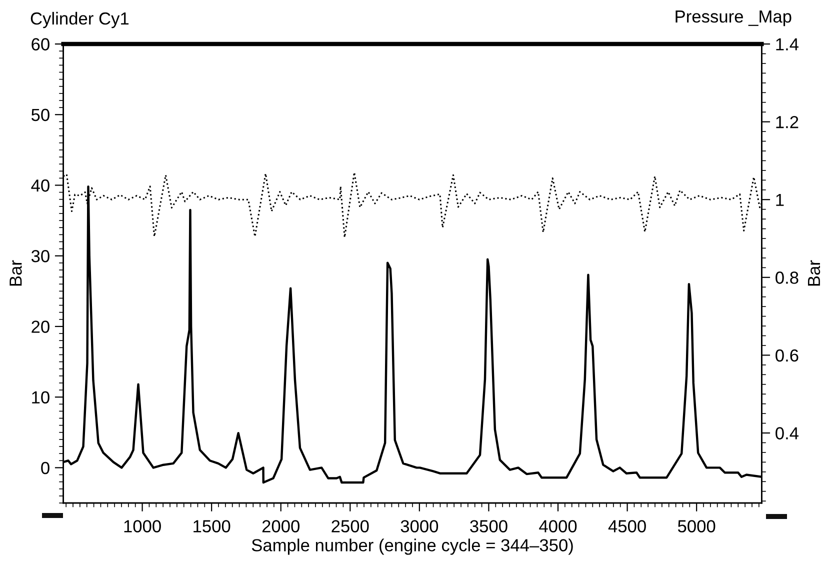  Describe the element at coordinates (787, 122) in the screenshot. I see `y2-tick-label: 1.2` at that location.